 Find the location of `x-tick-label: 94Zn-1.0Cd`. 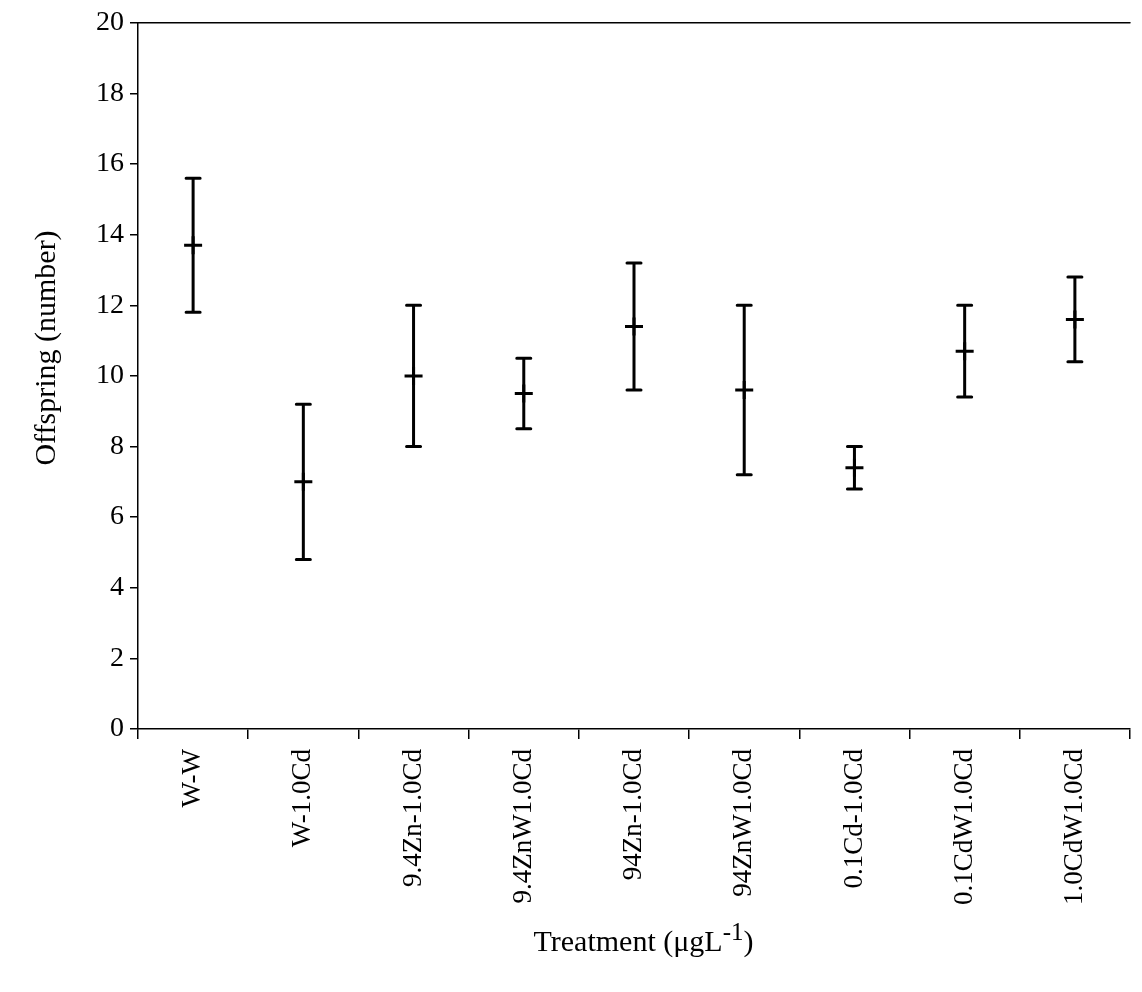

x-tick-label: 94Zn-1.0Cd is located at coordinates (632, 814).